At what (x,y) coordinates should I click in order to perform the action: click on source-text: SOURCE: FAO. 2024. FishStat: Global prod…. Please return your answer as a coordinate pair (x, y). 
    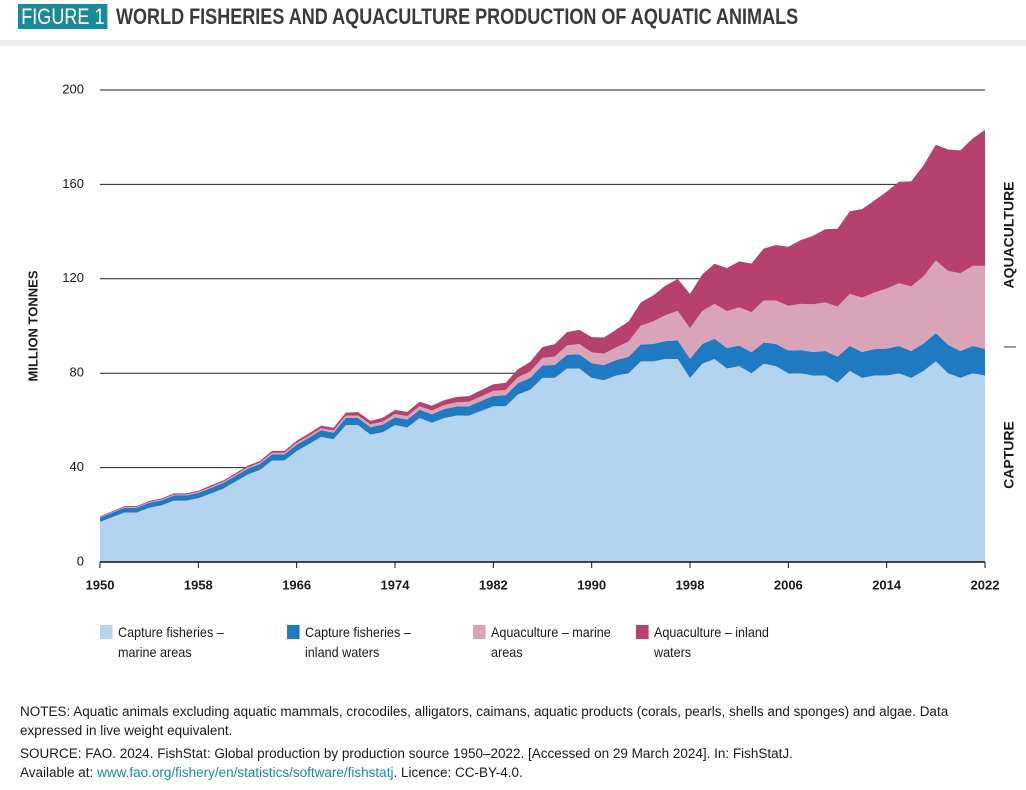
    Looking at the image, I should click on (406, 753).